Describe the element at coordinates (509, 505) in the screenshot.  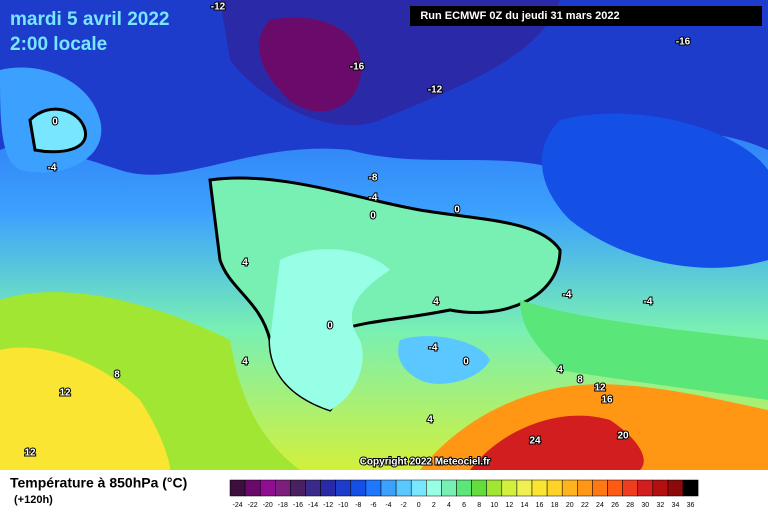
I see `scale-label: 12` at that location.